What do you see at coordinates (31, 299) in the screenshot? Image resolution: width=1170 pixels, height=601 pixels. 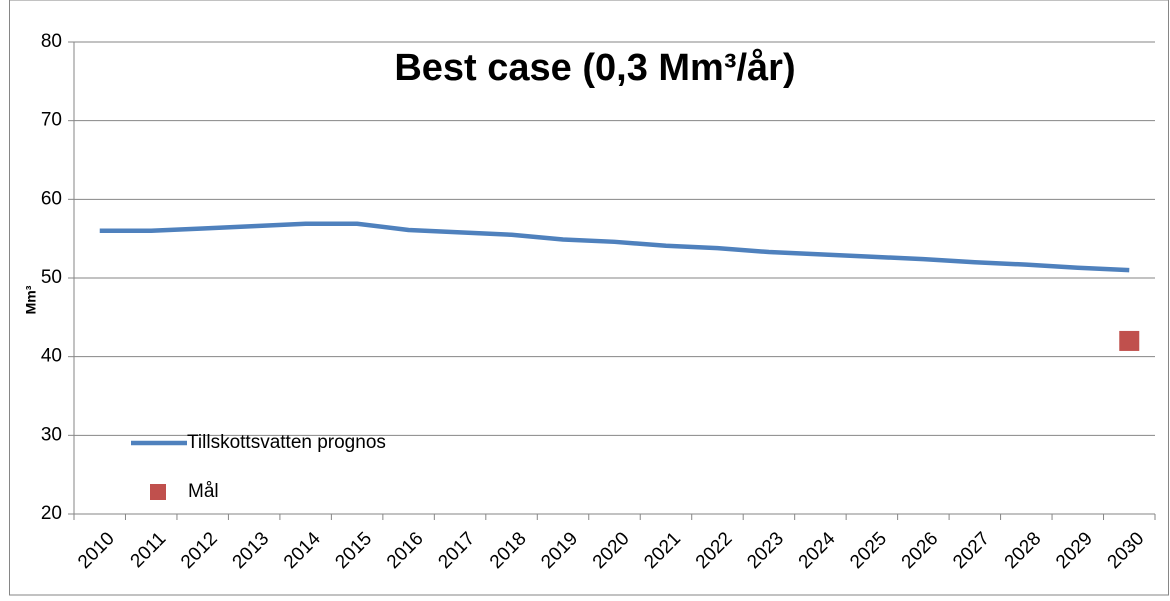 I see `y-axis-label: Mm³` at bounding box center [31, 299].